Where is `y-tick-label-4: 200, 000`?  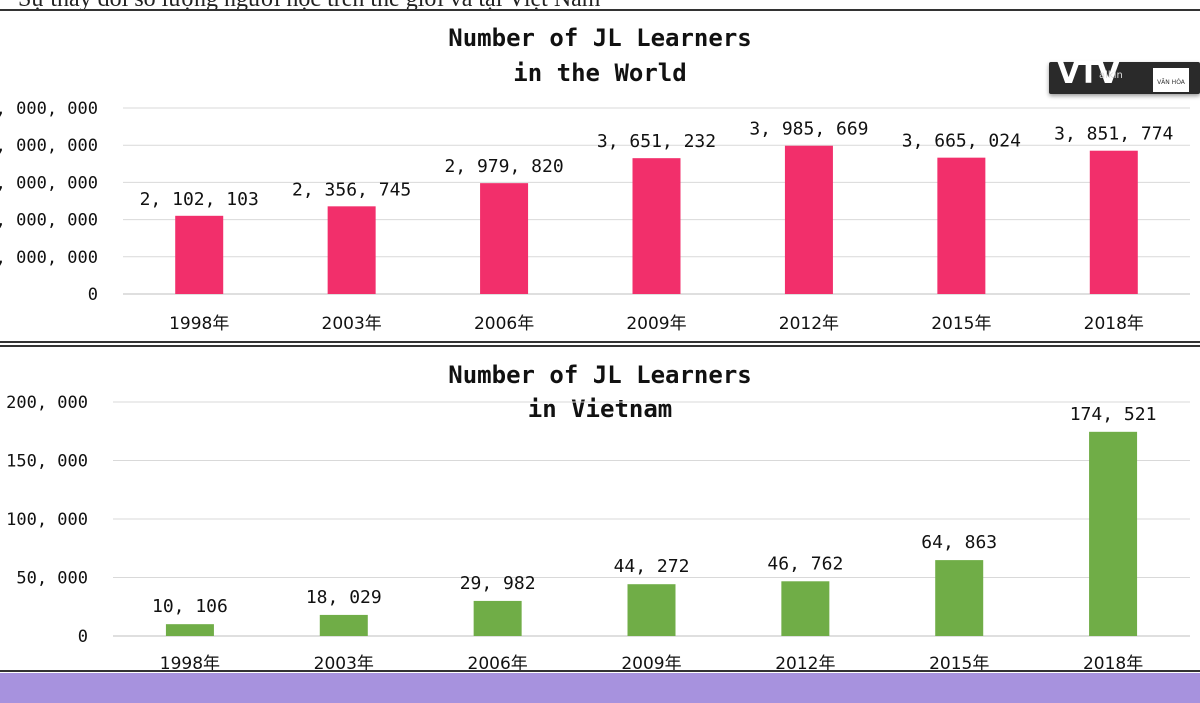
y-tick-label-4: 200, 000 is located at coordinates (47, 403).